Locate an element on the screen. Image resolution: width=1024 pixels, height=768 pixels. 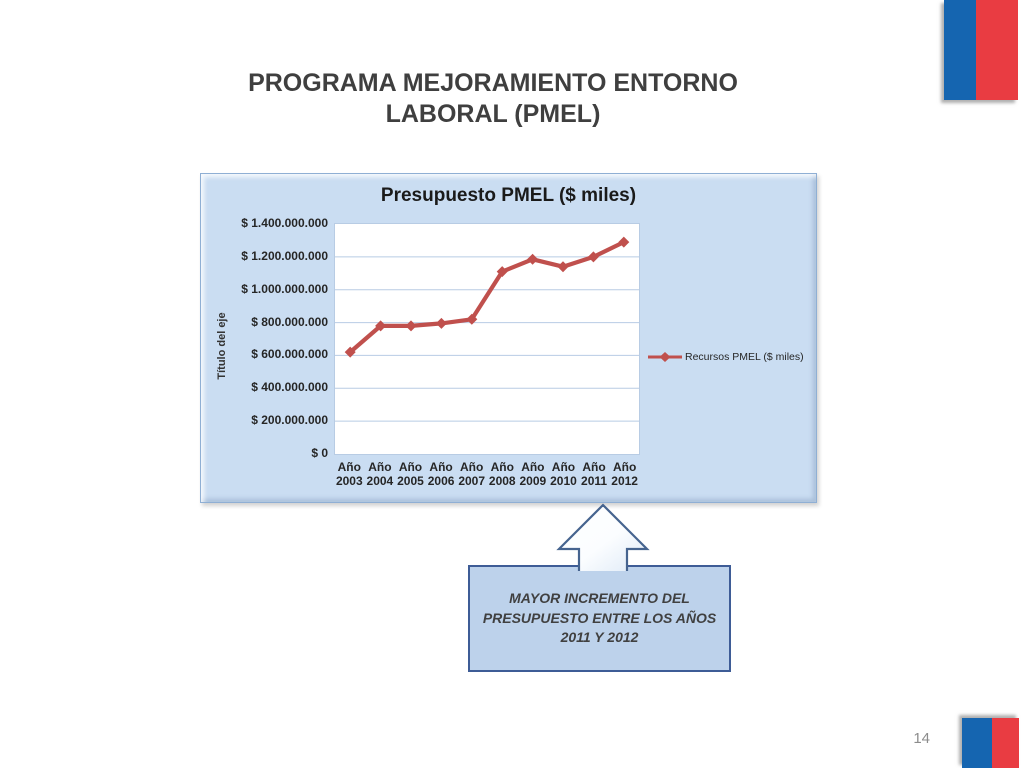
y-axis-tick-label: $ 1.400.000.000 is located at coordinates (284, 223).